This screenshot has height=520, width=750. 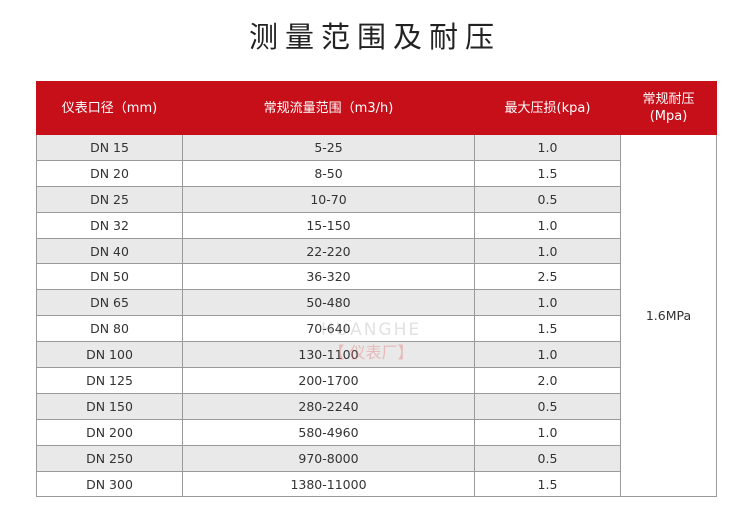 I want to click on table-row: DN 300 1380-11000 1.5, so click(x=376, y=484).